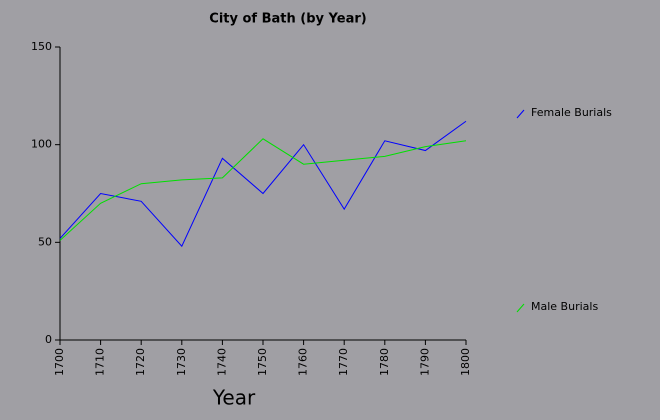 The width and height of the screenshot is (660, 420). I want to click on x-tick-label: 1770, so click(343, 362).